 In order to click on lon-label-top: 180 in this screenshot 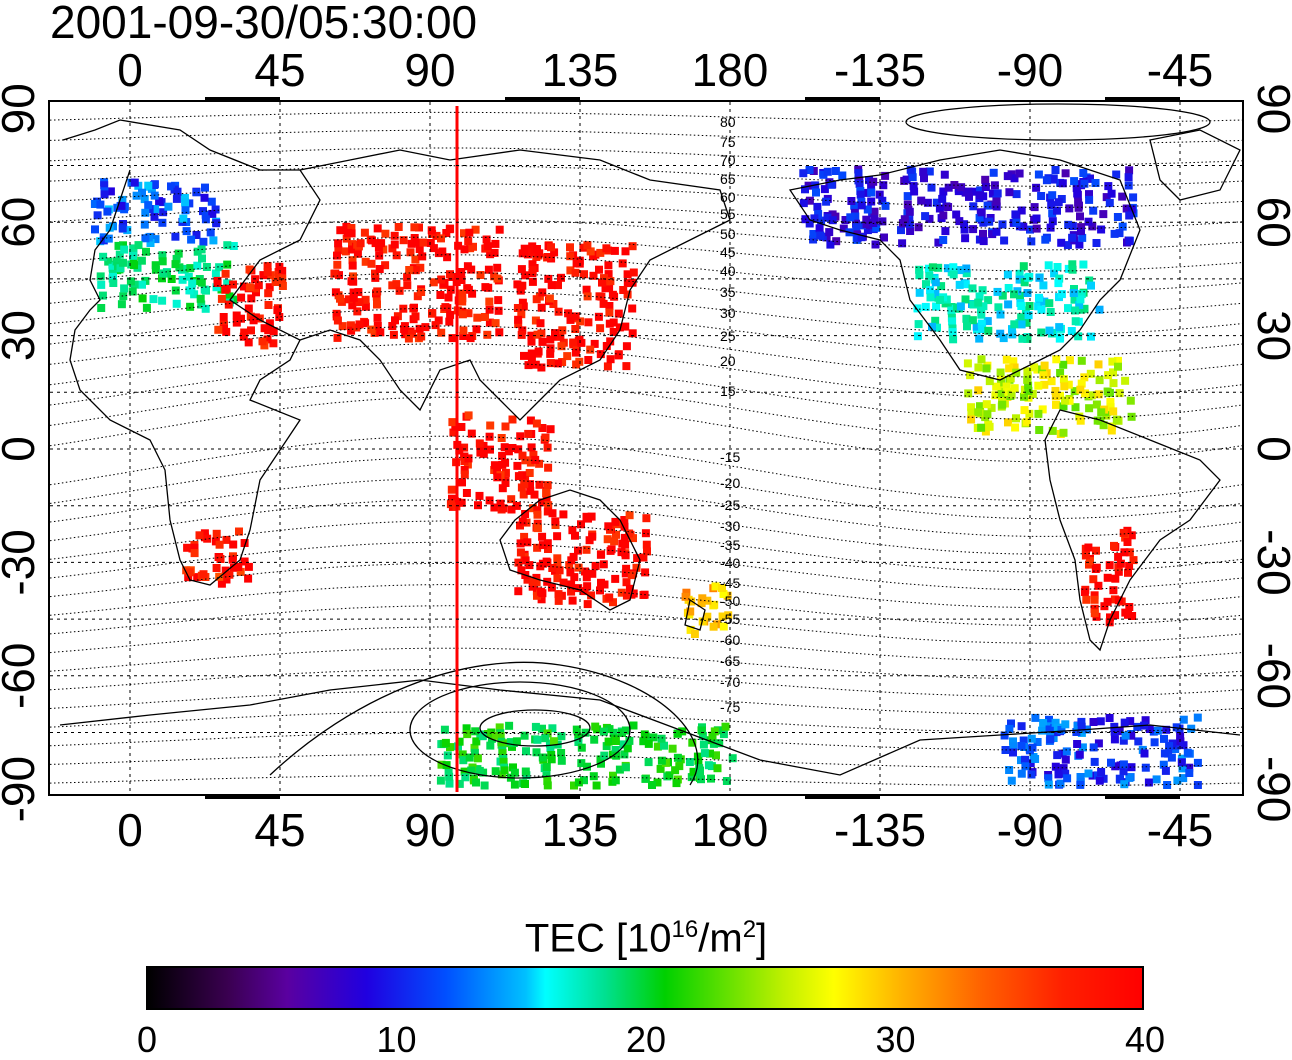, I will do `click(730, 70)`.